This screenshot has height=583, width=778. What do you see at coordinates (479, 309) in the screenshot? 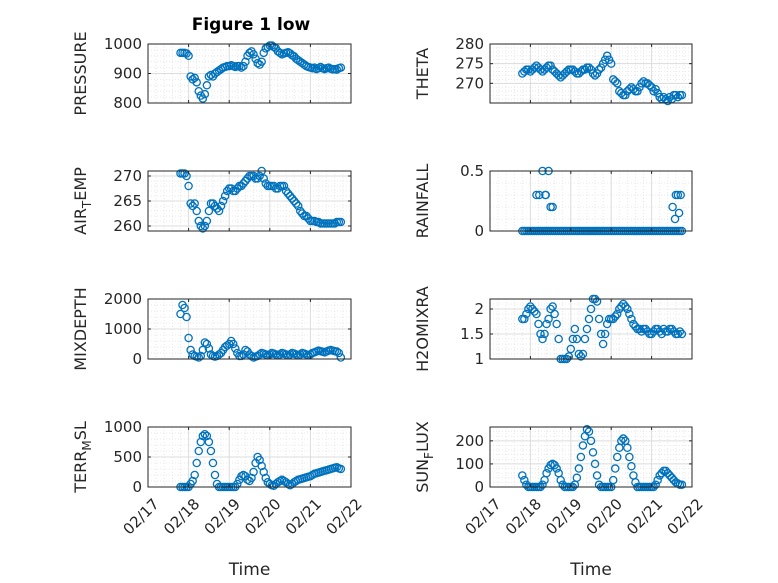
I see `y-tick-label: 2` at bounding box center [479, 309].